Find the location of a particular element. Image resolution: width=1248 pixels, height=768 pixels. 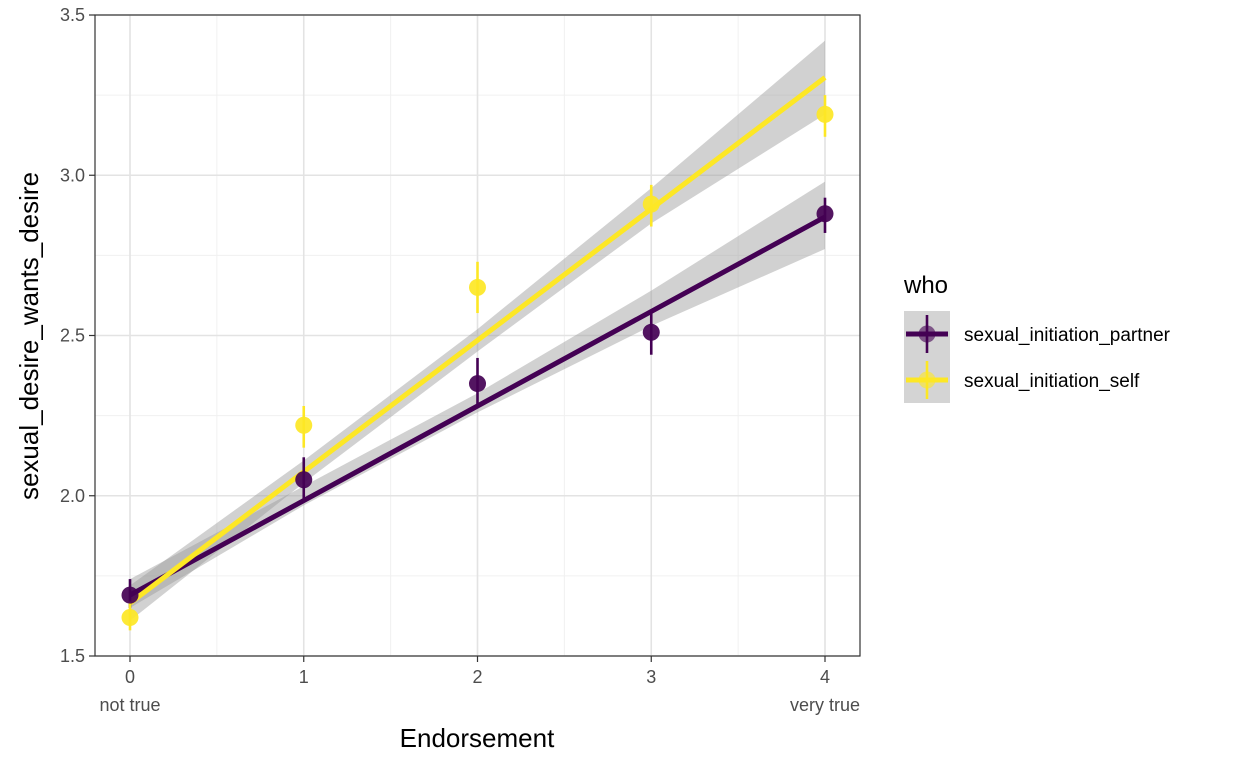

x-tick-label: 2 is located at coordinates (477, 677).